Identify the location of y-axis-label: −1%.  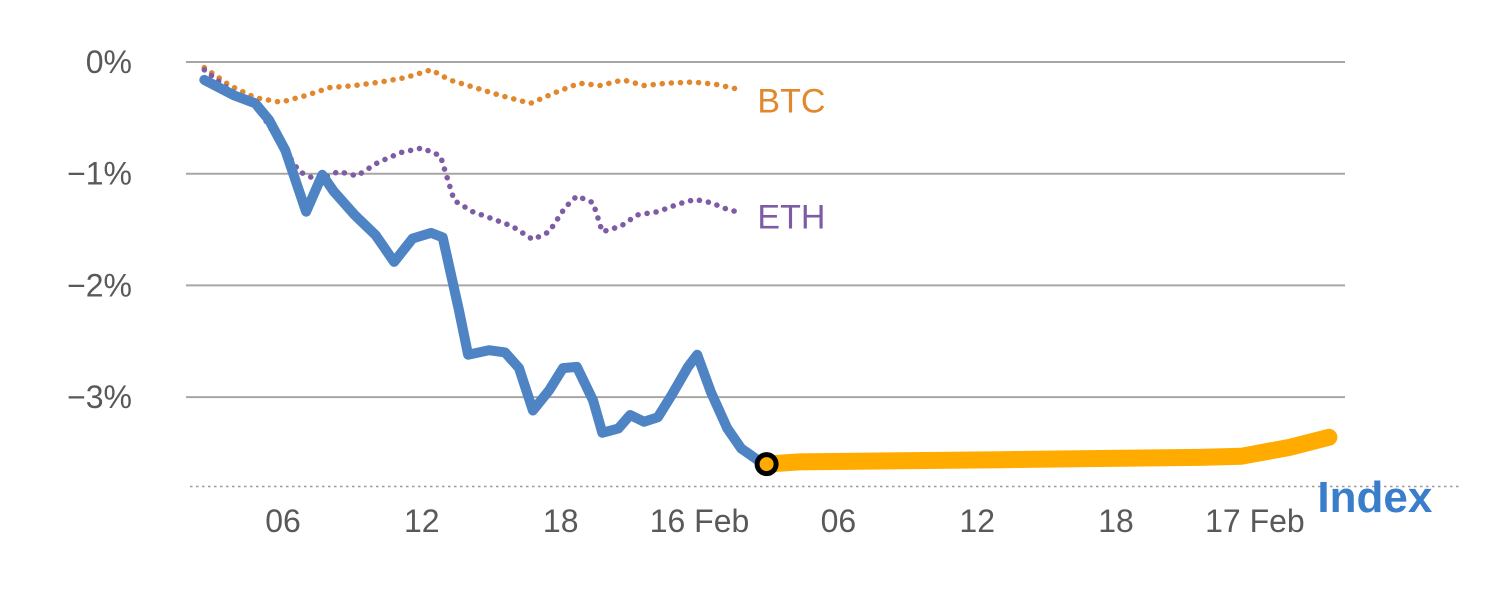
(99, 174).